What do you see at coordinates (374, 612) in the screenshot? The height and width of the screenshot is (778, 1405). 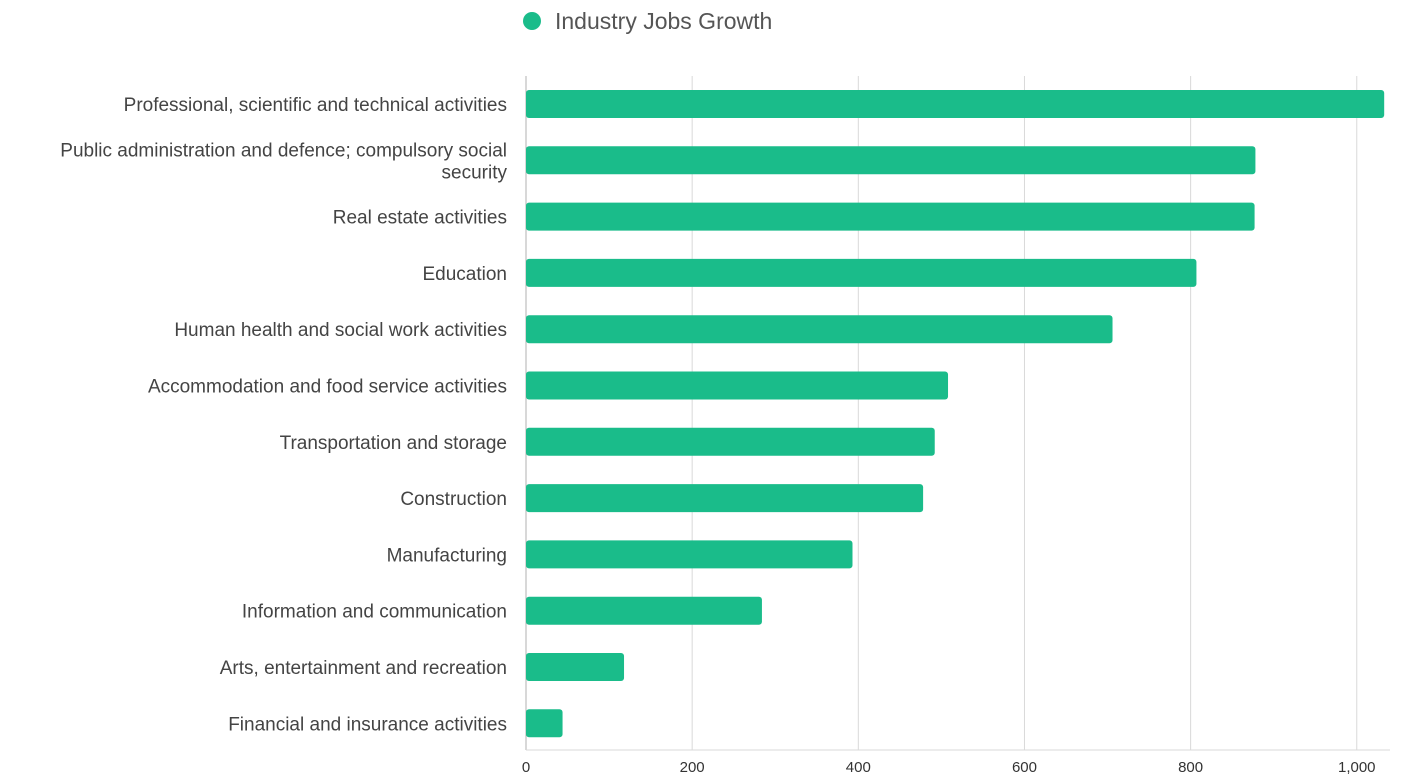 I see `category-label: Information and communication` at bounding box center [374, 612].